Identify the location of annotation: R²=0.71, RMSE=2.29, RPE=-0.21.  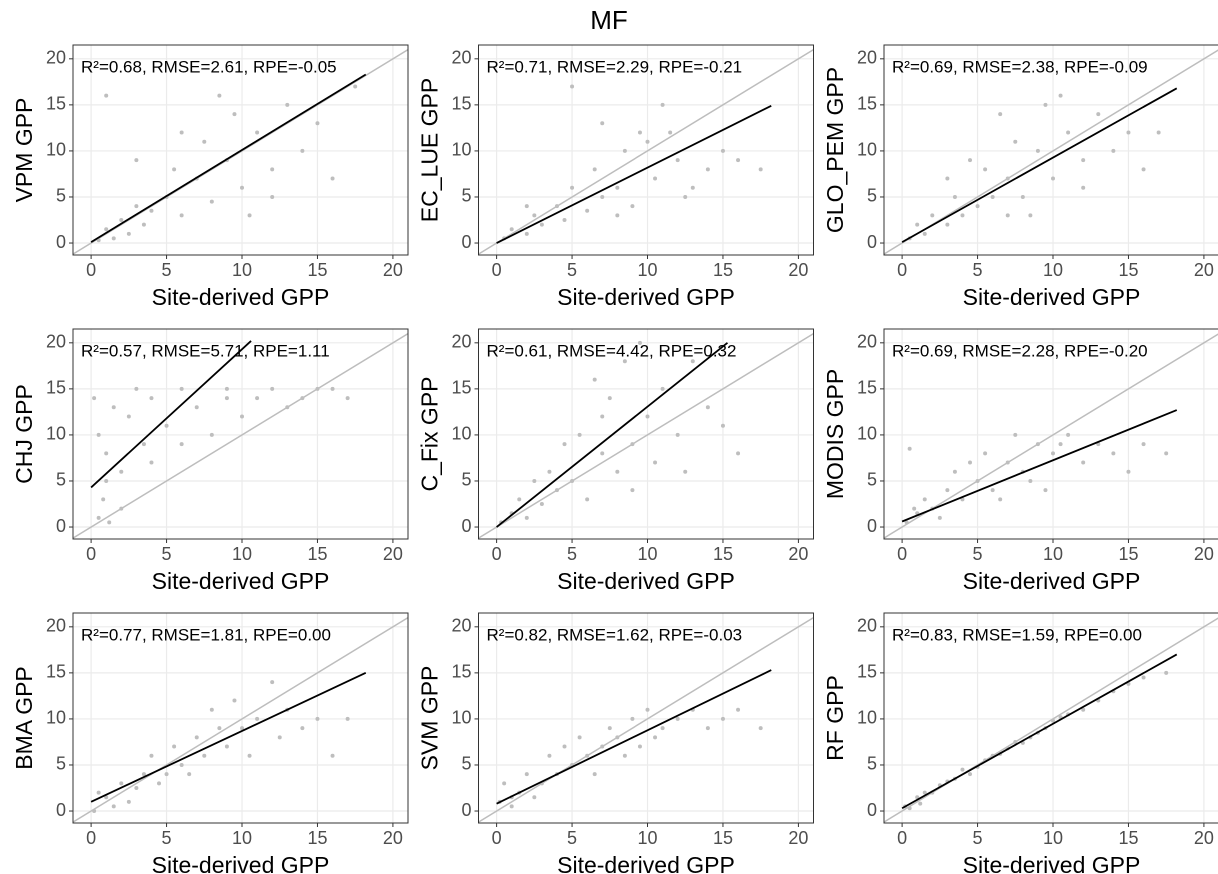
(615, 66).